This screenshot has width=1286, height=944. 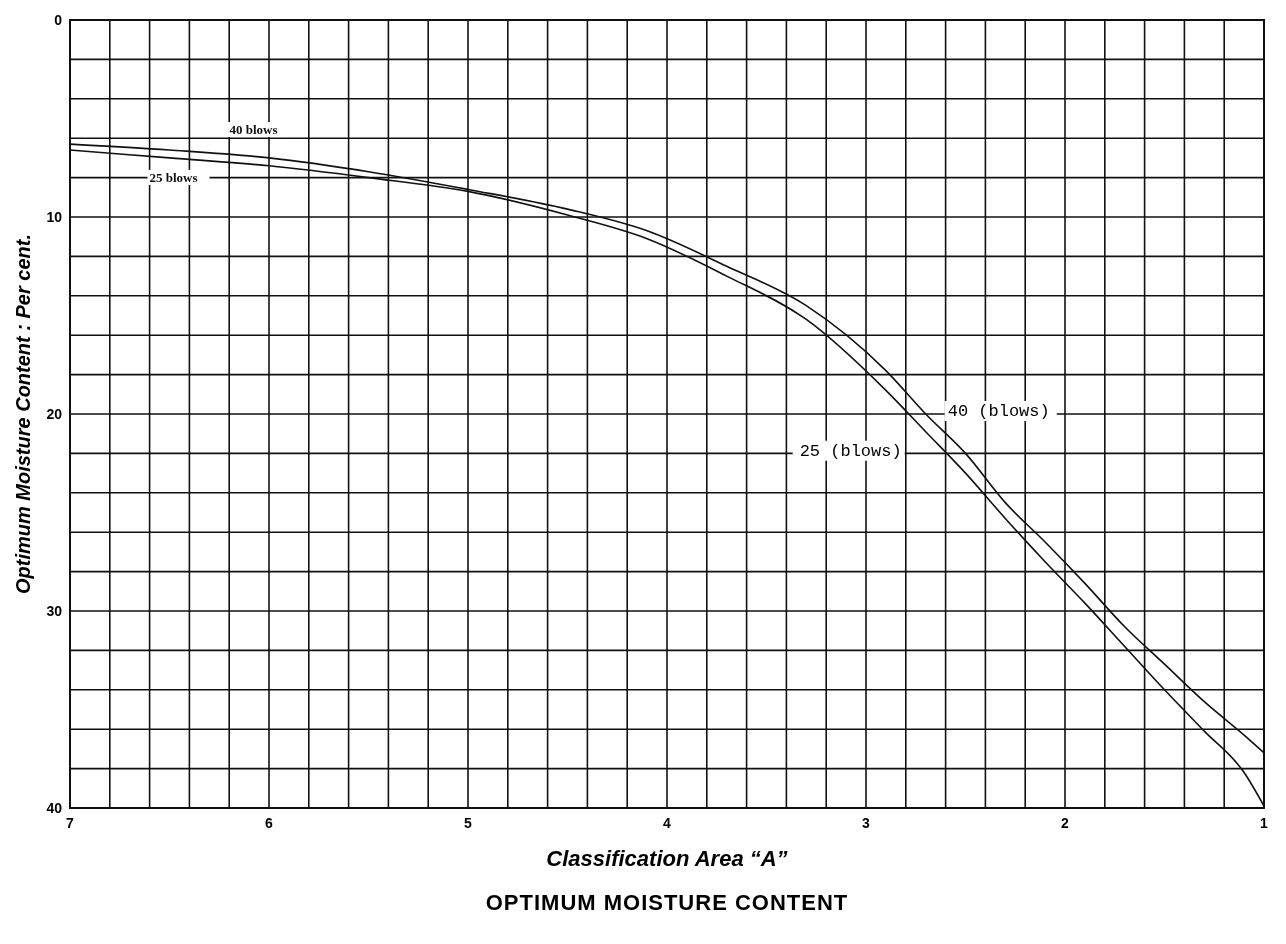 I want to click on y-tick-label: 20, so click(x=54, y=414).